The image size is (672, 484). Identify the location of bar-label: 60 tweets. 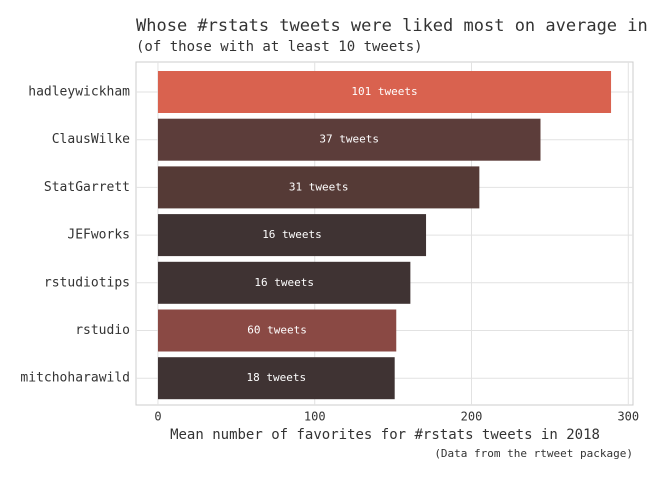
(277, 330).